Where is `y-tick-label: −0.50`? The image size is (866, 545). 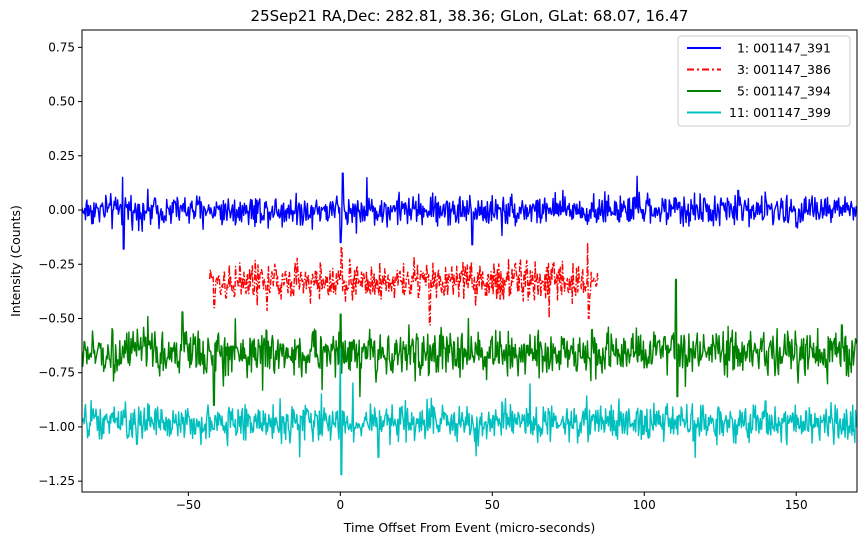 y-tick-label: −0.50 is located at coordinates (56, 318).